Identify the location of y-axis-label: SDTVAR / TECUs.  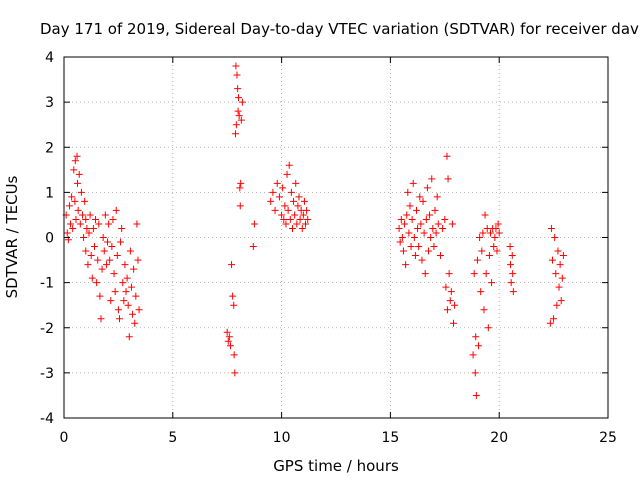
(12, 236).